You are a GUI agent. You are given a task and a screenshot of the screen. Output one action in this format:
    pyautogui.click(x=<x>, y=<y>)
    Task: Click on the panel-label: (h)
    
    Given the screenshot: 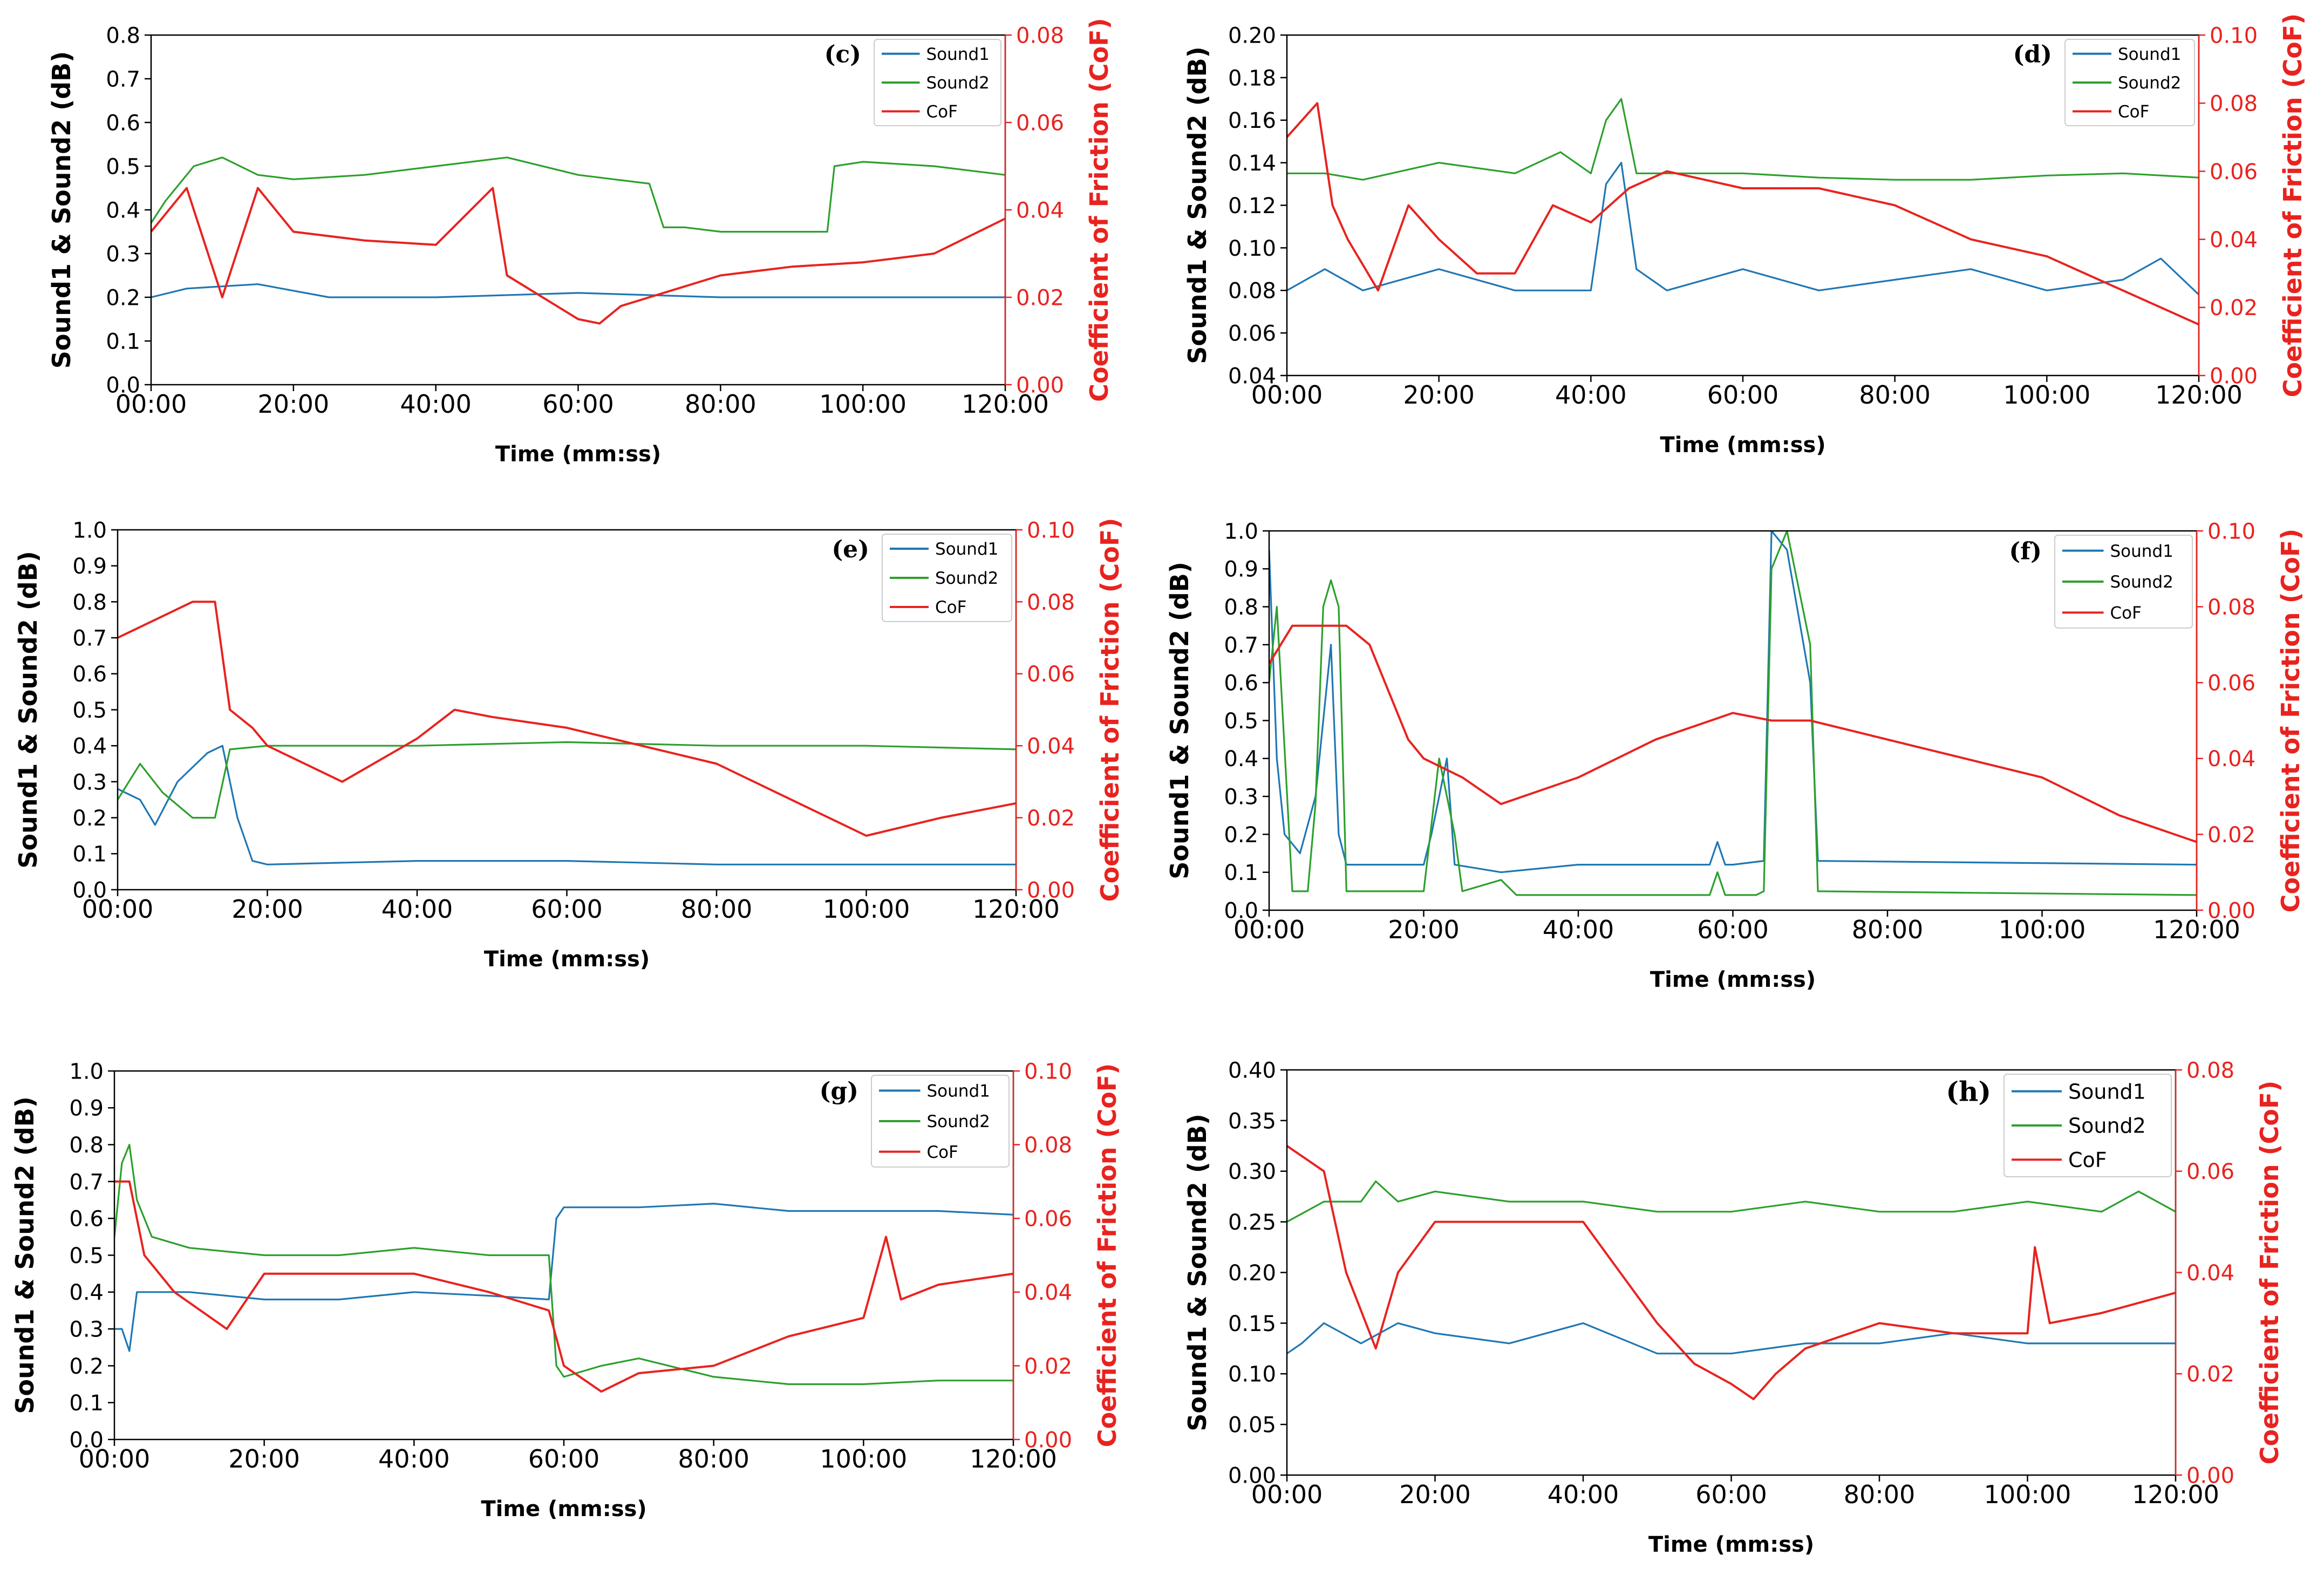 What is the action you would take?
    pyautogui.click(x=1968, y=1092)
    